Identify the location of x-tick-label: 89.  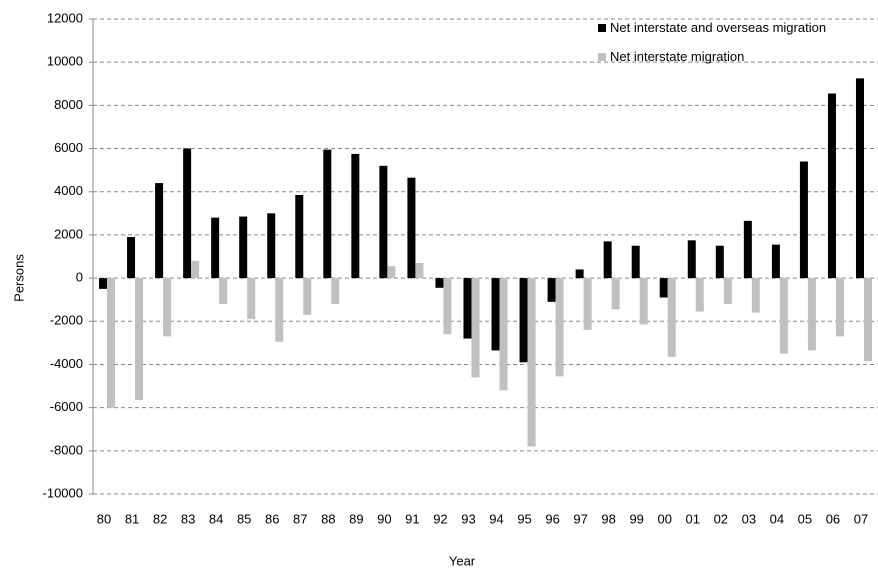
(356, 518).